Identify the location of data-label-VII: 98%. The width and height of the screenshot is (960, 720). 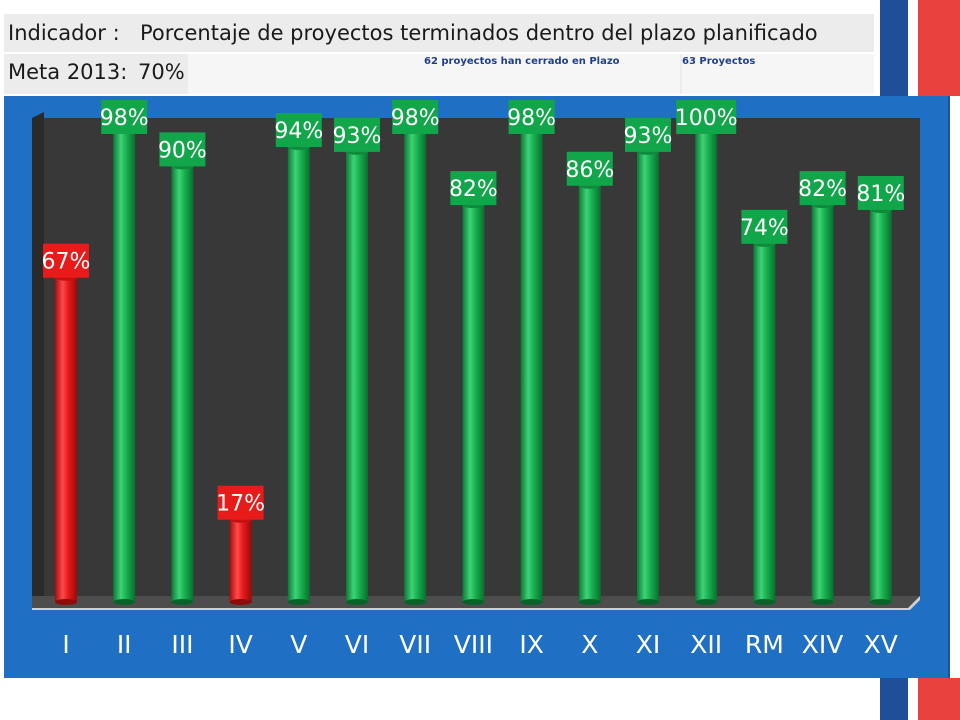
(415, 117).